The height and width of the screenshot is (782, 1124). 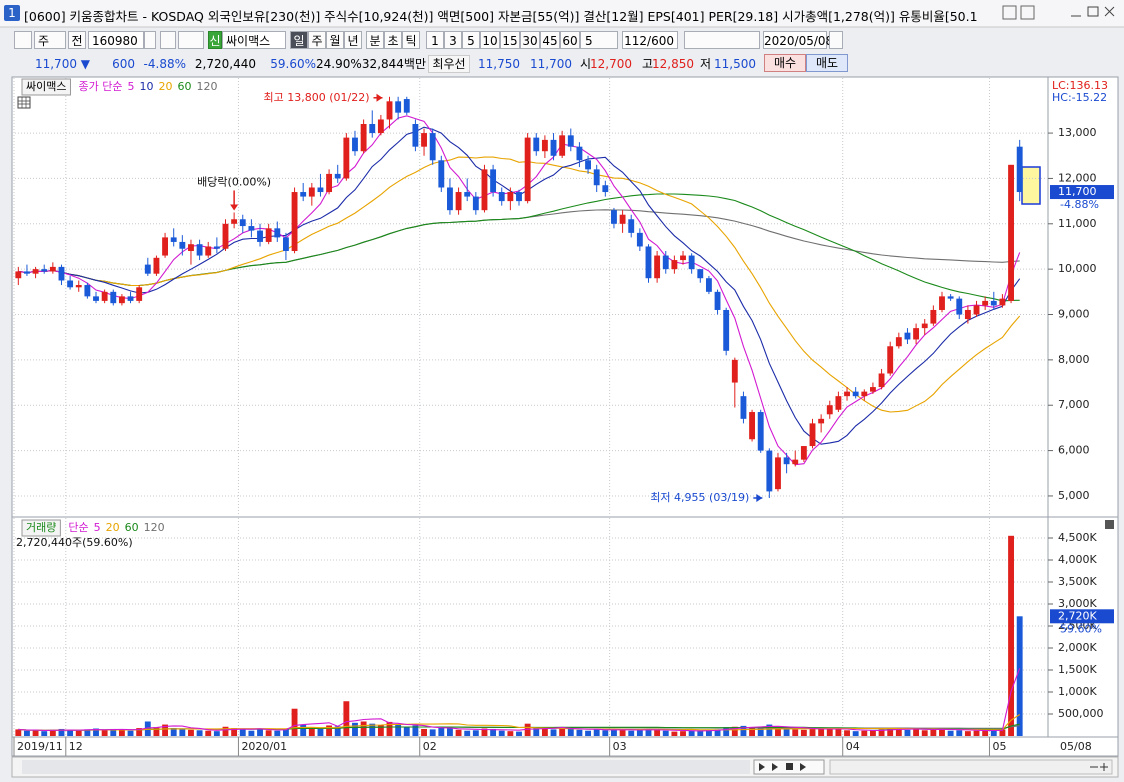 I want to click on window-controls, so click(x=1093, y=11).